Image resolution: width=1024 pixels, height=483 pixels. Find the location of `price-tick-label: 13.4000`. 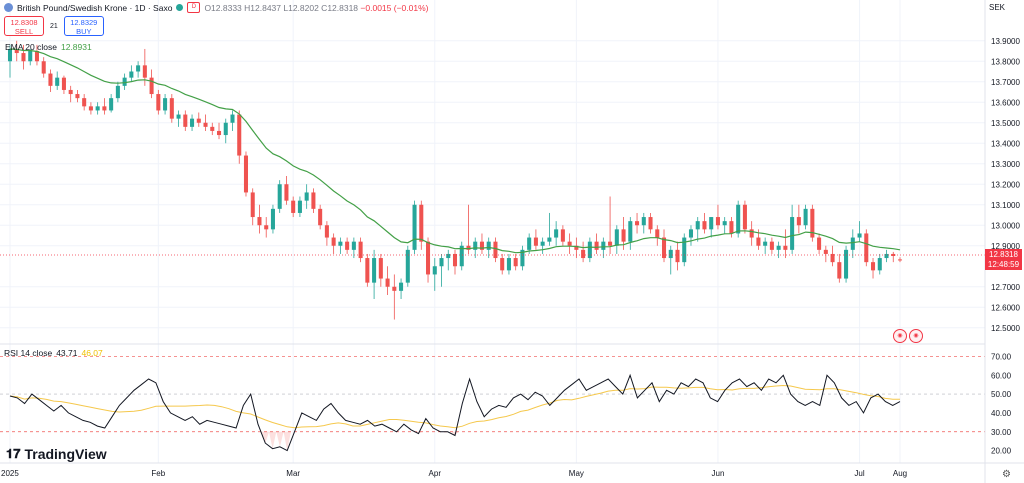

price-tick-label: 13.4000 is located at coordinates (1005, 143).